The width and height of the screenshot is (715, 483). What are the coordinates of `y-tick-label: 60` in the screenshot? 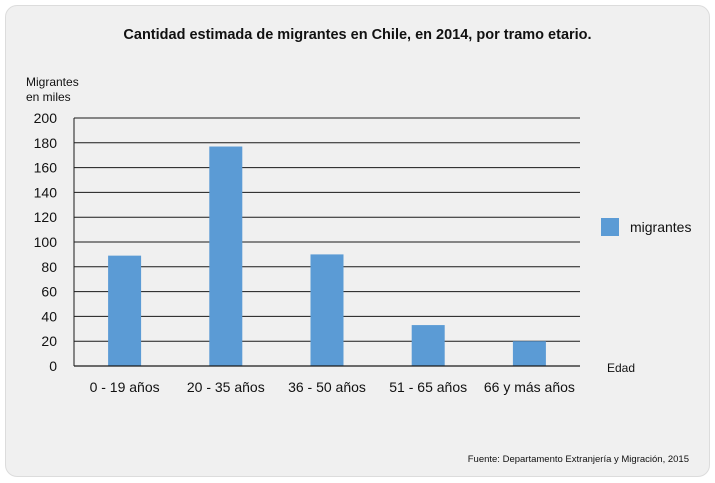 It's located at (49, 292).